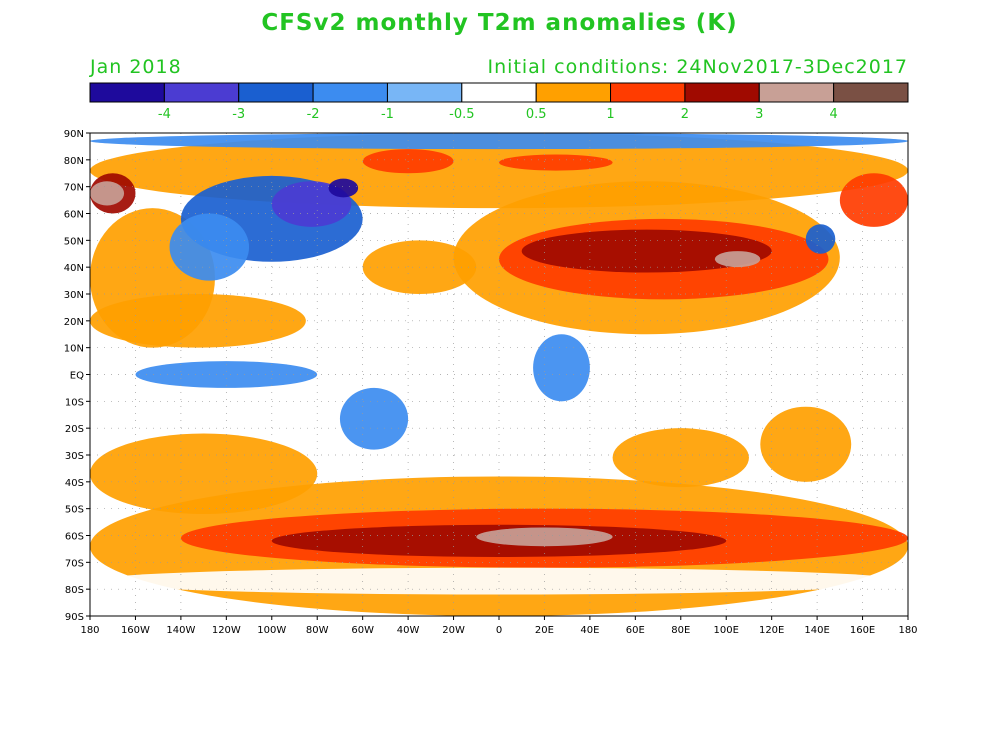  Describe the element at coordinates (74, 563) in the screenshot. I see `latitude-label: 70S` at that location.